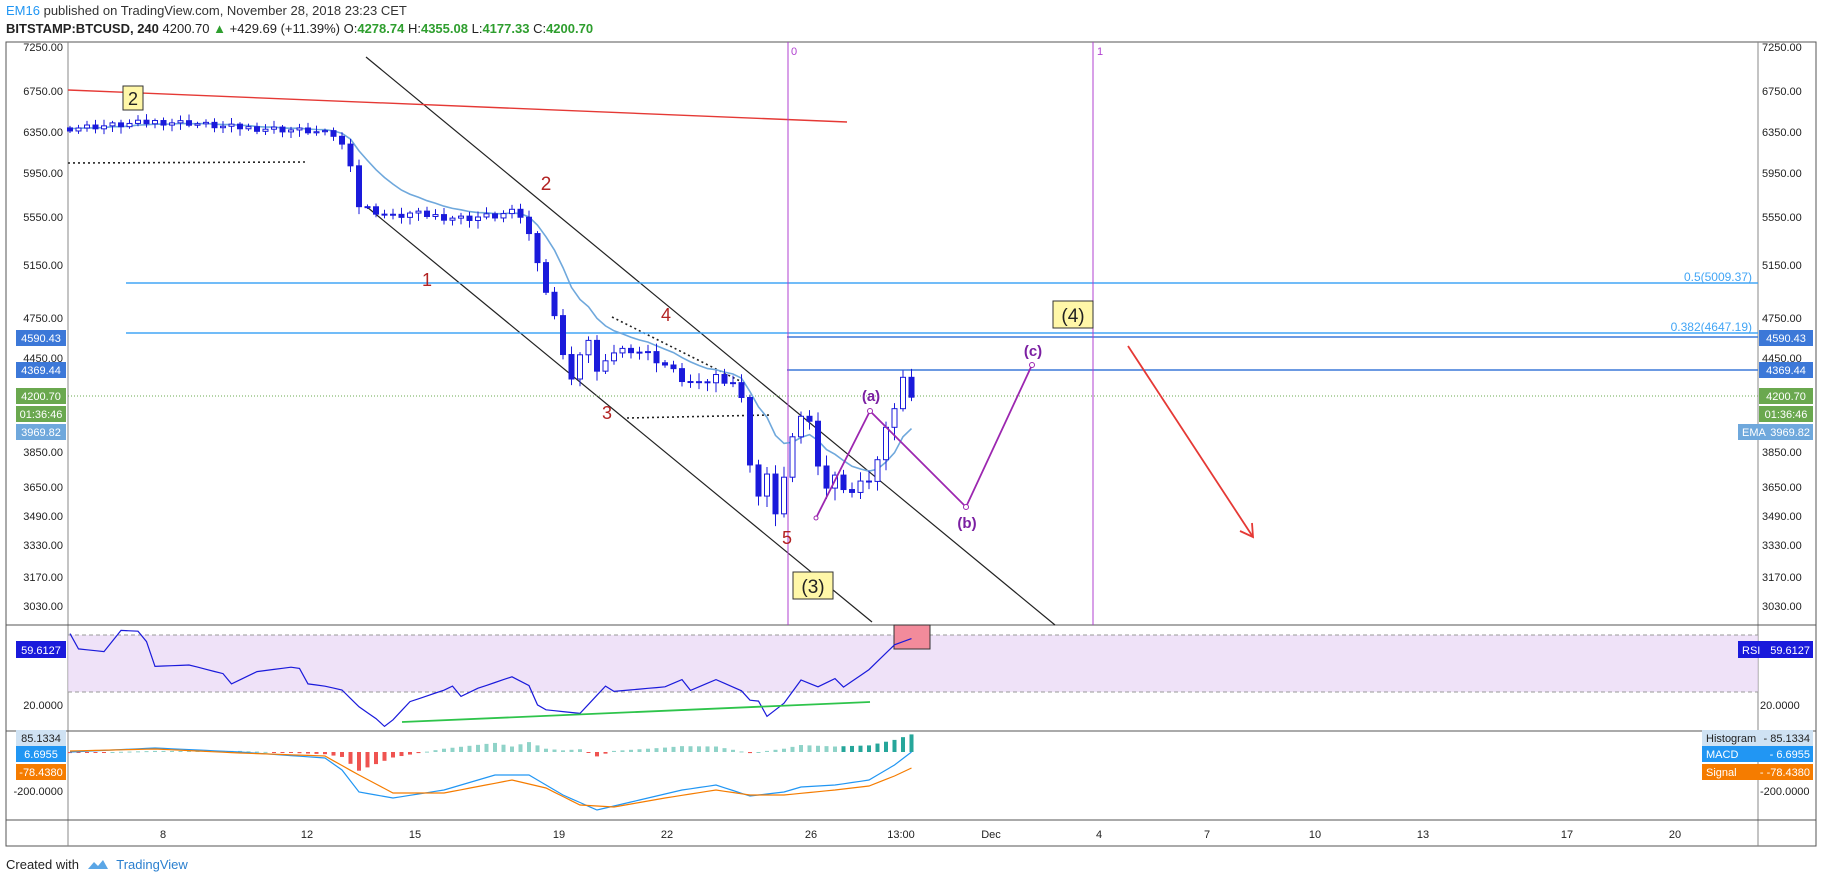  What do you see at coordinates (152, 864) in the screenshot?
I see `tradingview-link: TradingView` at bounding box center [152, 864].